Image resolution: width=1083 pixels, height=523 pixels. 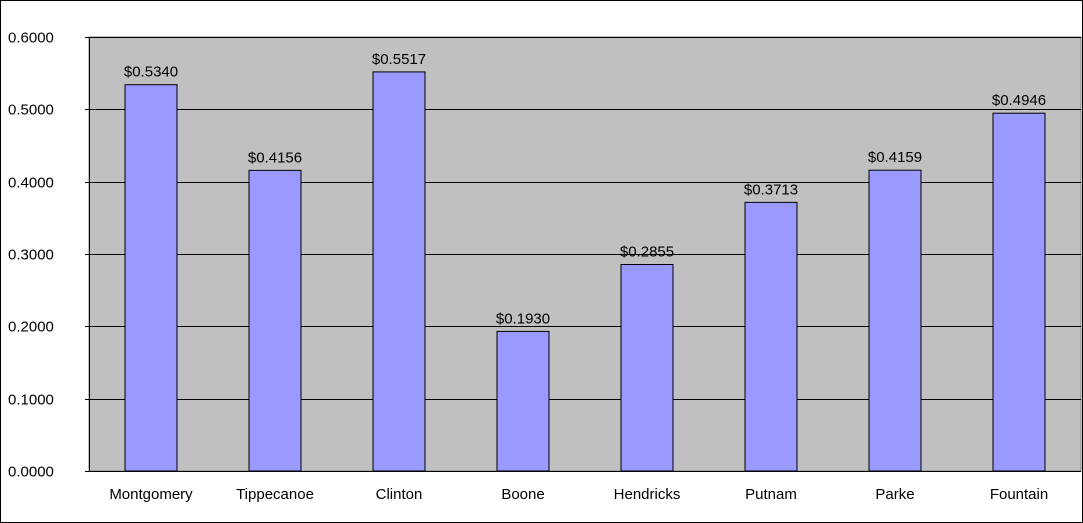 I want to click on y-tick-label: 0.2000, so click(x=31, y=327).